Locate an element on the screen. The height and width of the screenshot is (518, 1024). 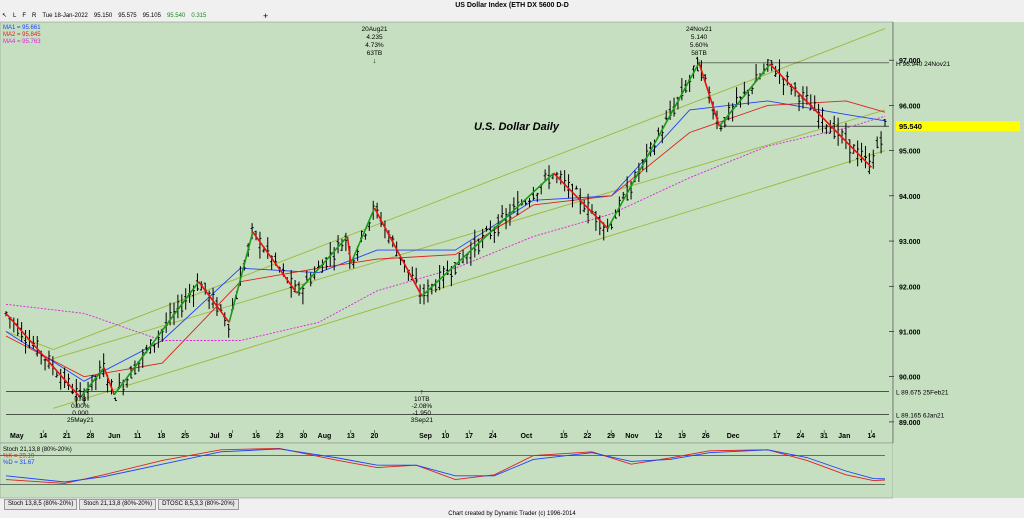
bar-close: 95.540 is located at coordinates (176, 16).